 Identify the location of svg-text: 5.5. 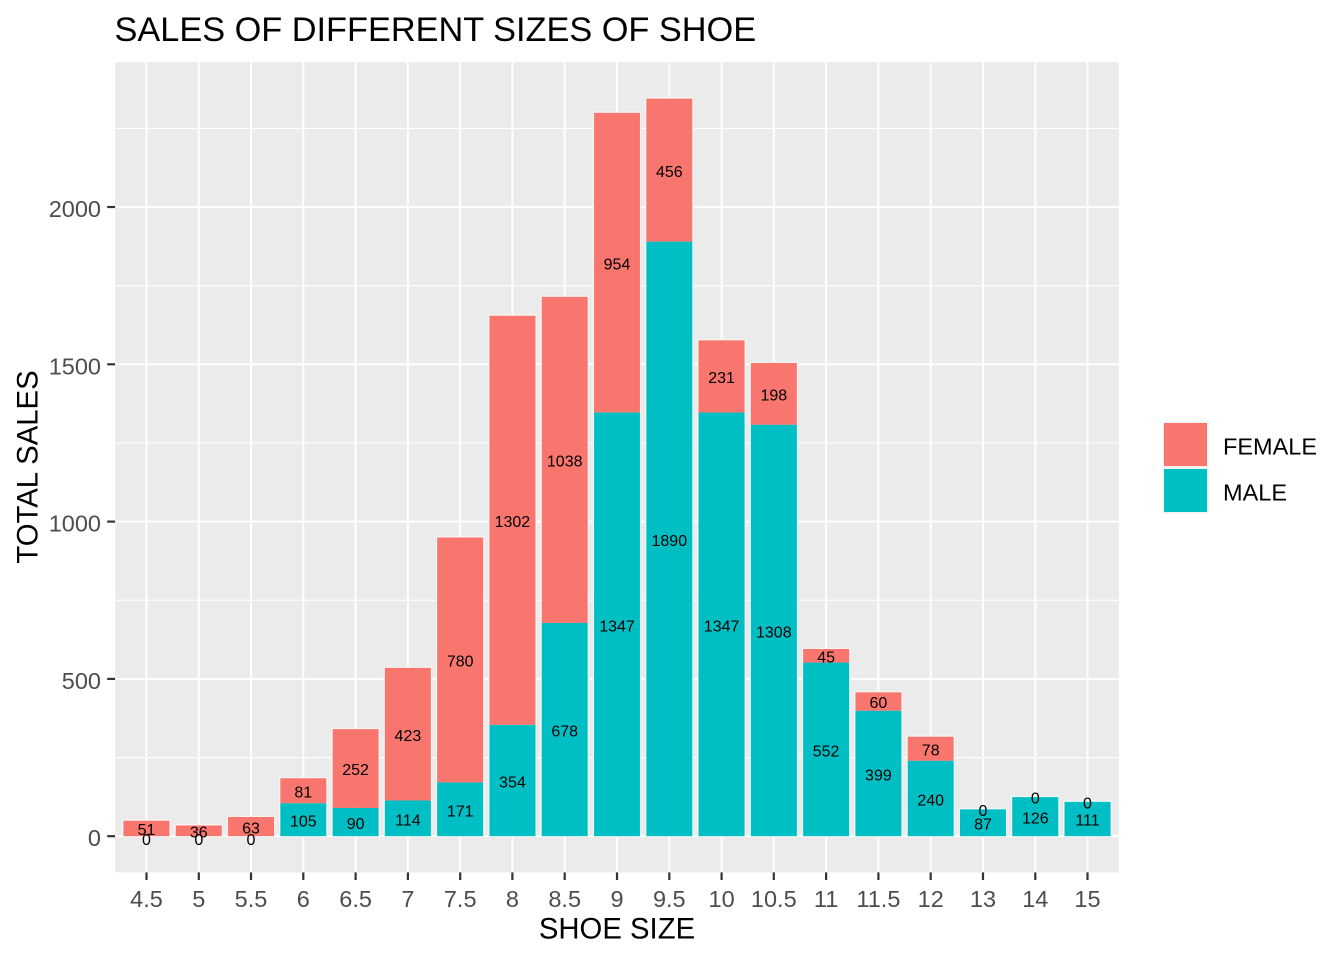
(251, 899).